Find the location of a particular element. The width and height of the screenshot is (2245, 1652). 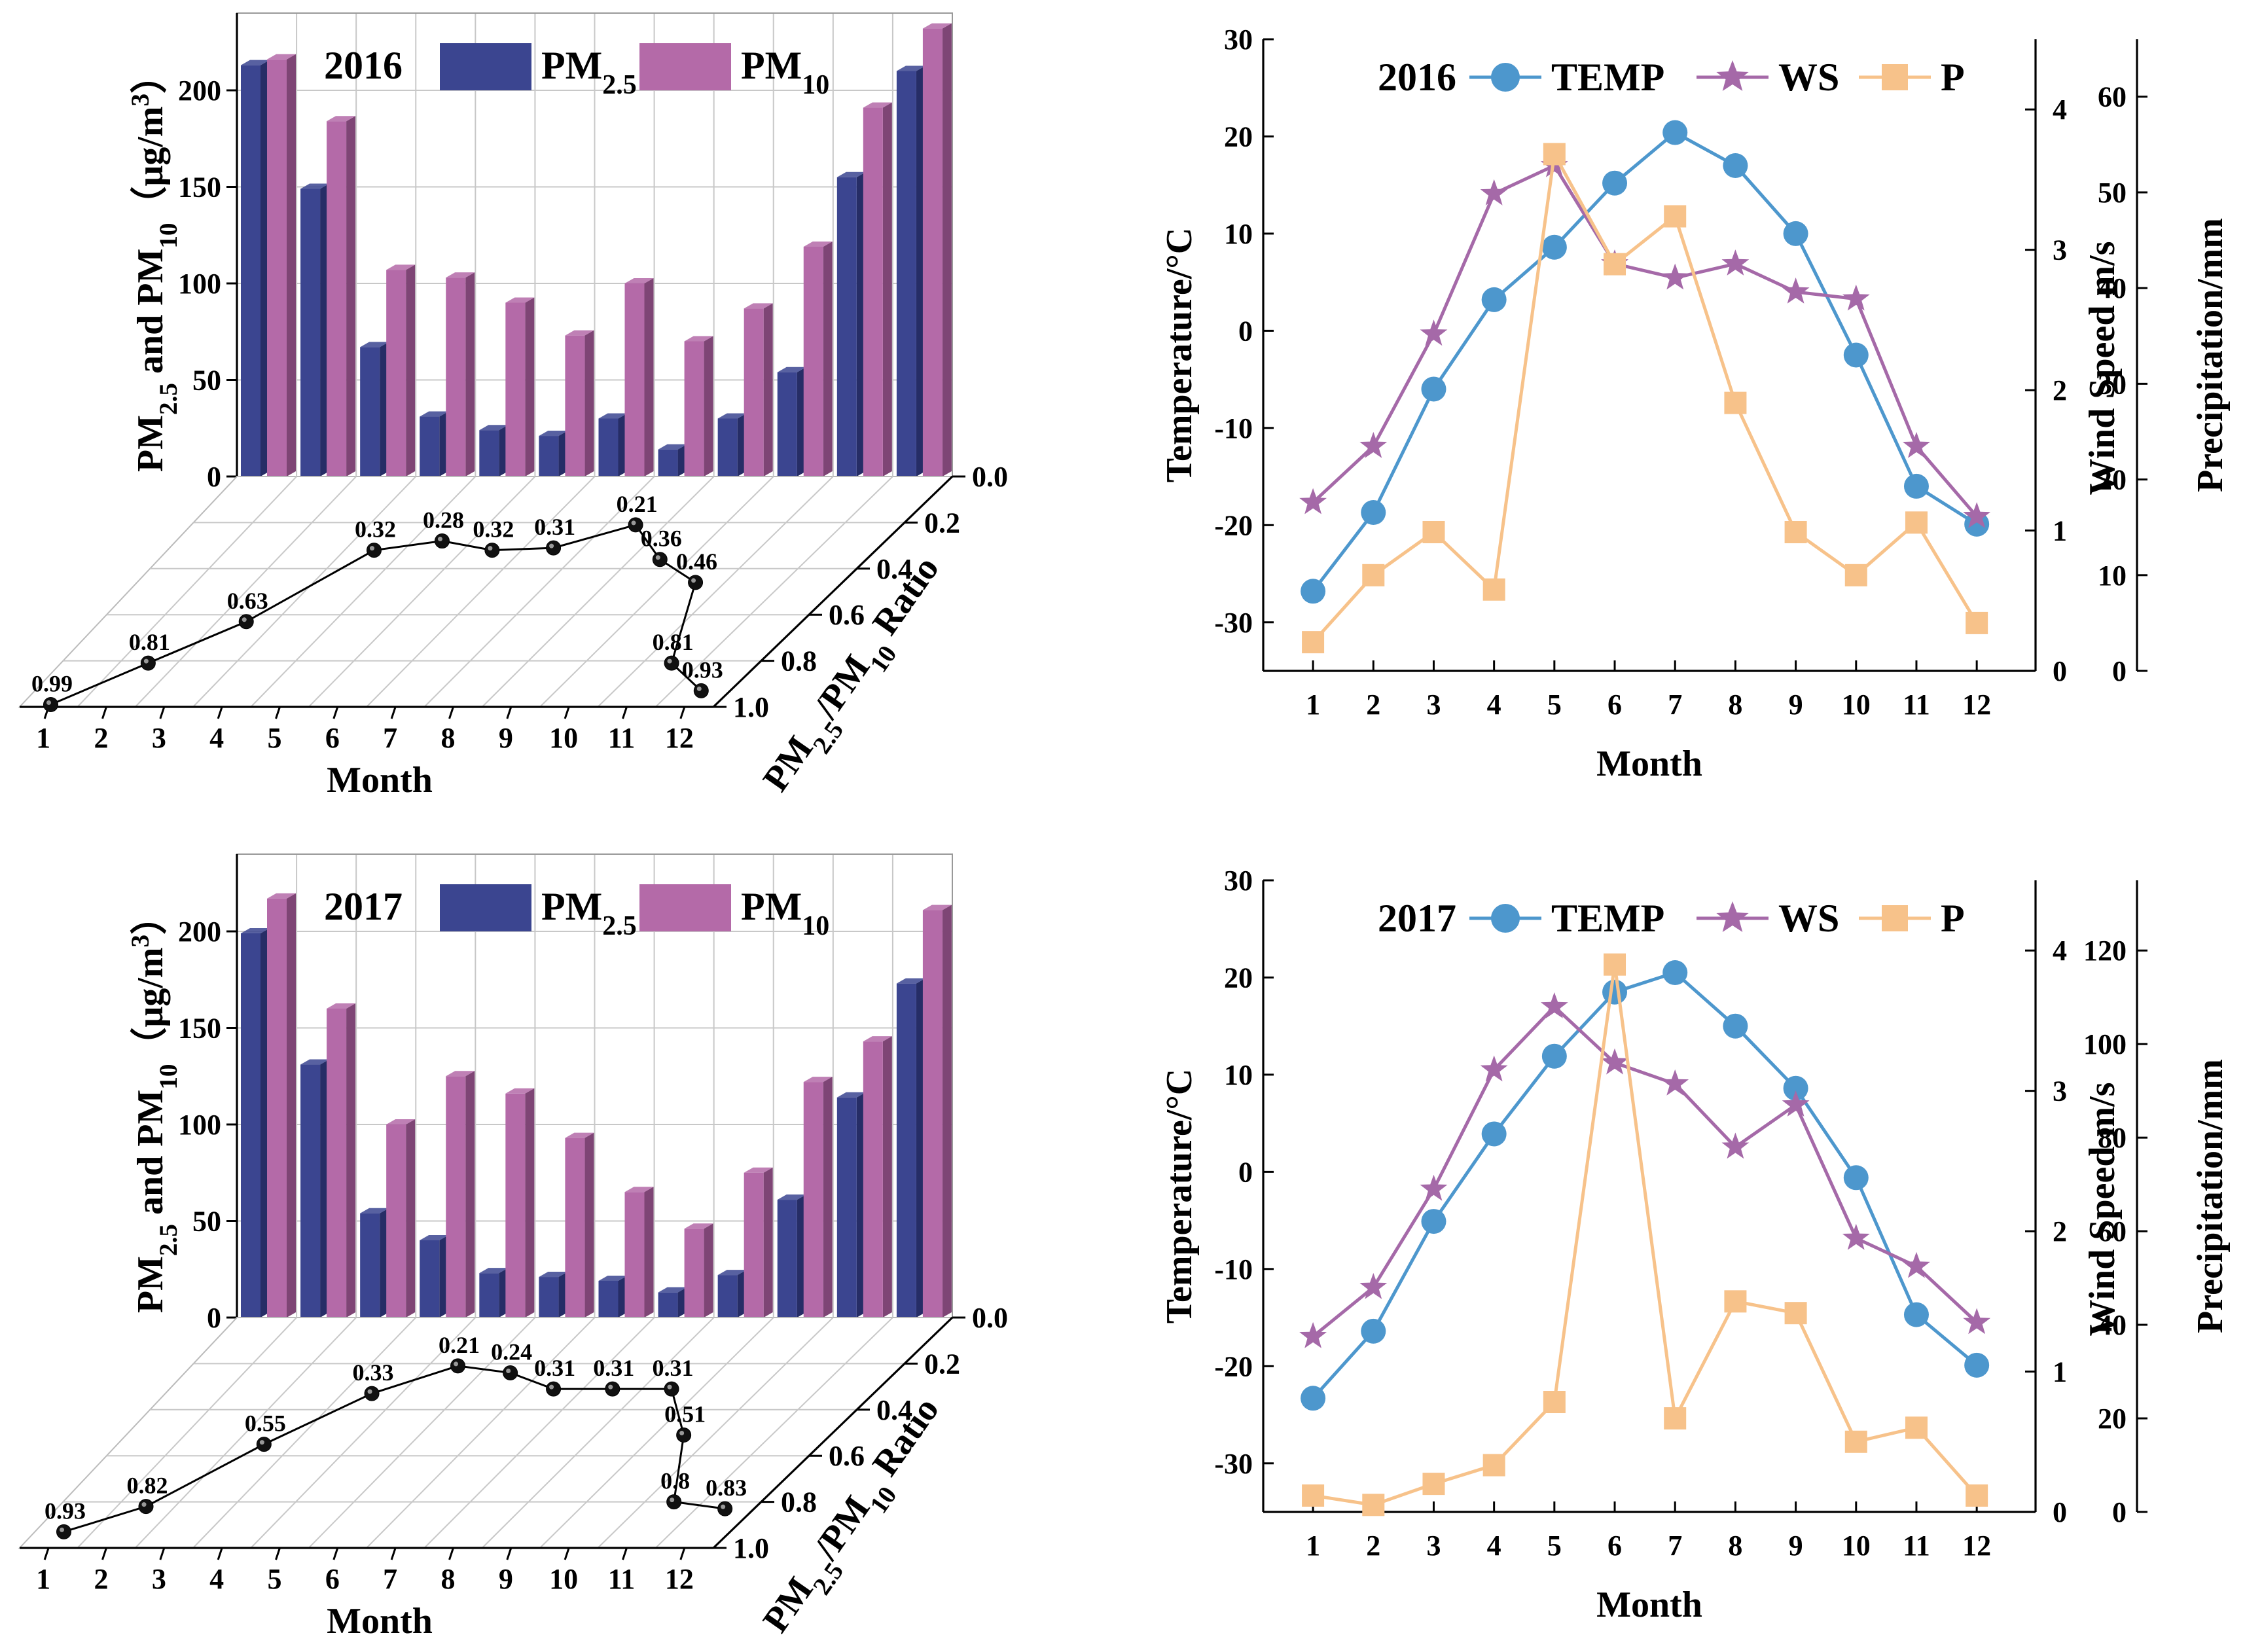

x-tick-label: 11 is located at coordinates (622, 1579).